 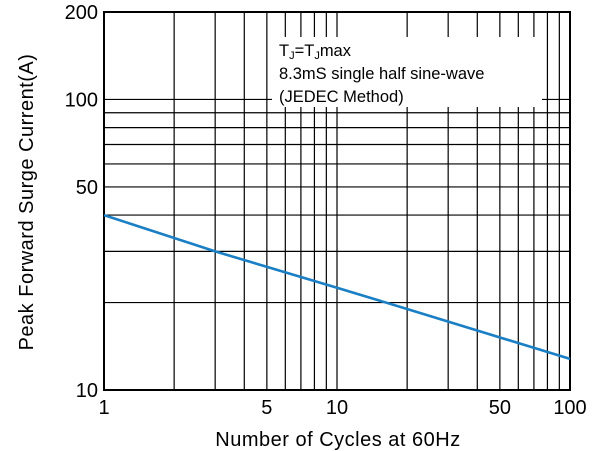 I want to click on y-axis-title: Peak Forward Surge Current(A), so click(x=27, y=202).